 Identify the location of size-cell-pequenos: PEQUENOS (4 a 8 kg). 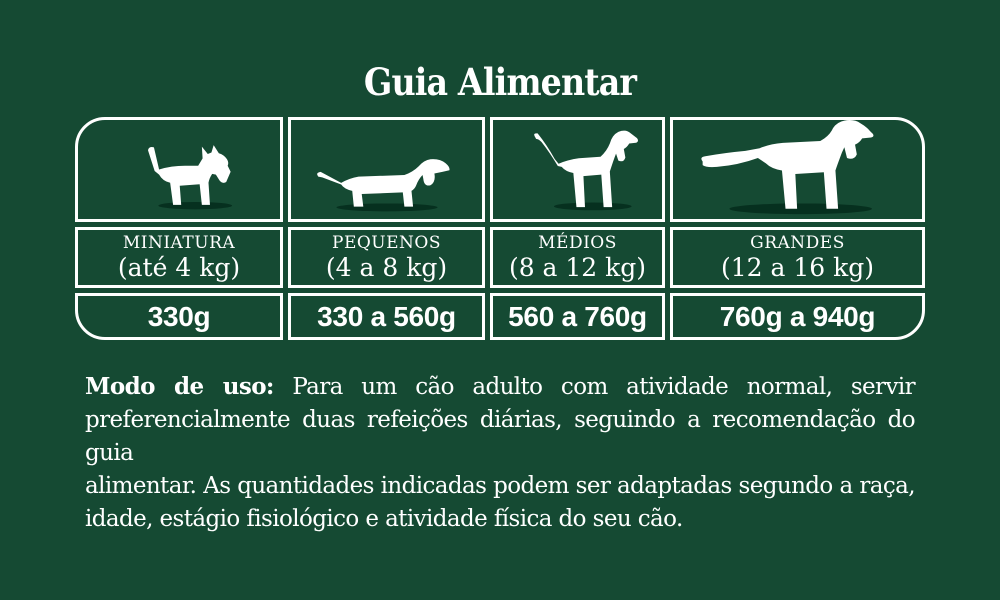
(386, 257).